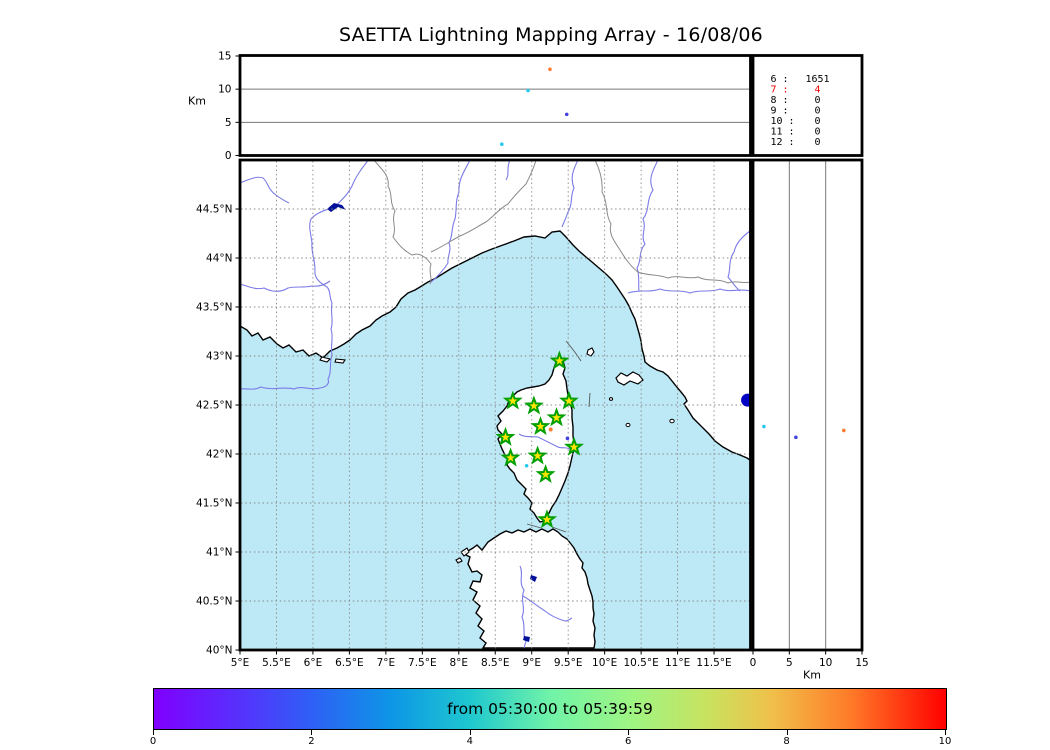 Image resolution: width=1050 pixels, height=750 pixels. Describe the element at coordinates (628, 425) in the screenshot. I see `islet-pianosa` at that location.